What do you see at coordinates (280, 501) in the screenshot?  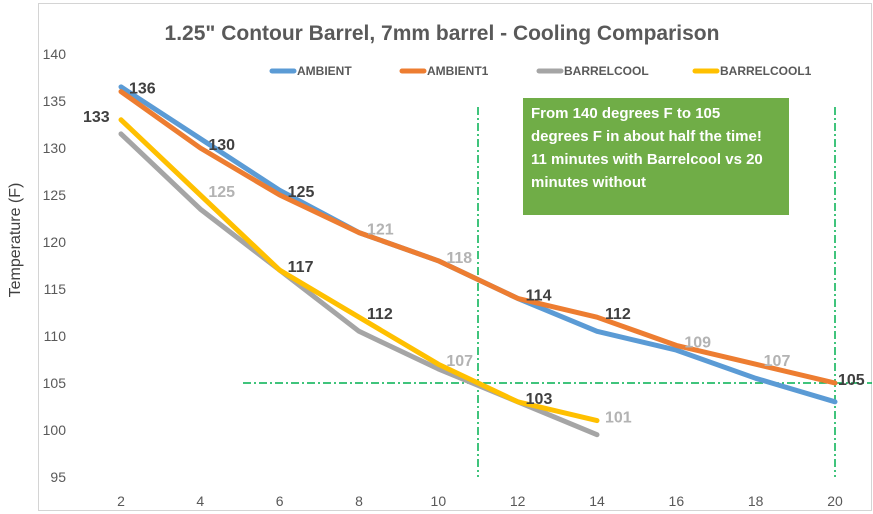 I see `x-tick-label: 6` at bounding box center [280, 501].